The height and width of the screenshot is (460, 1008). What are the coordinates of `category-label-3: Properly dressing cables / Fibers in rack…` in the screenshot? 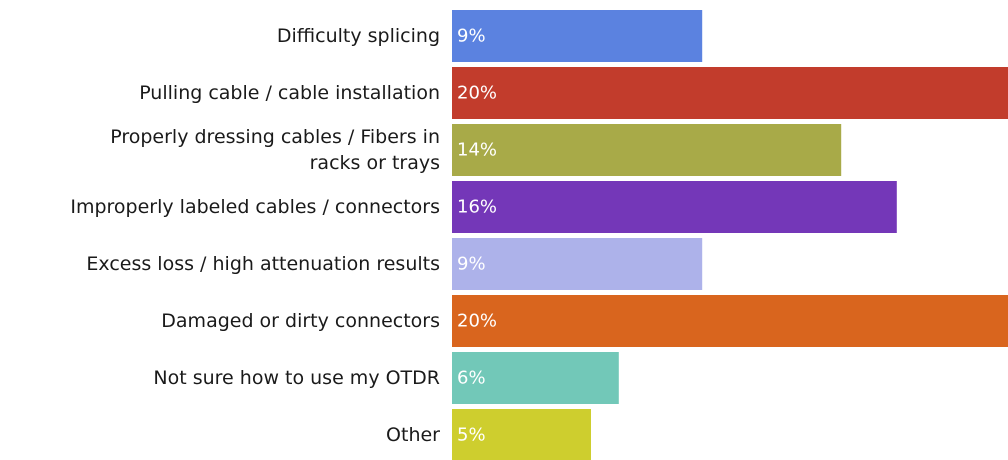 It's located at (275, 150).